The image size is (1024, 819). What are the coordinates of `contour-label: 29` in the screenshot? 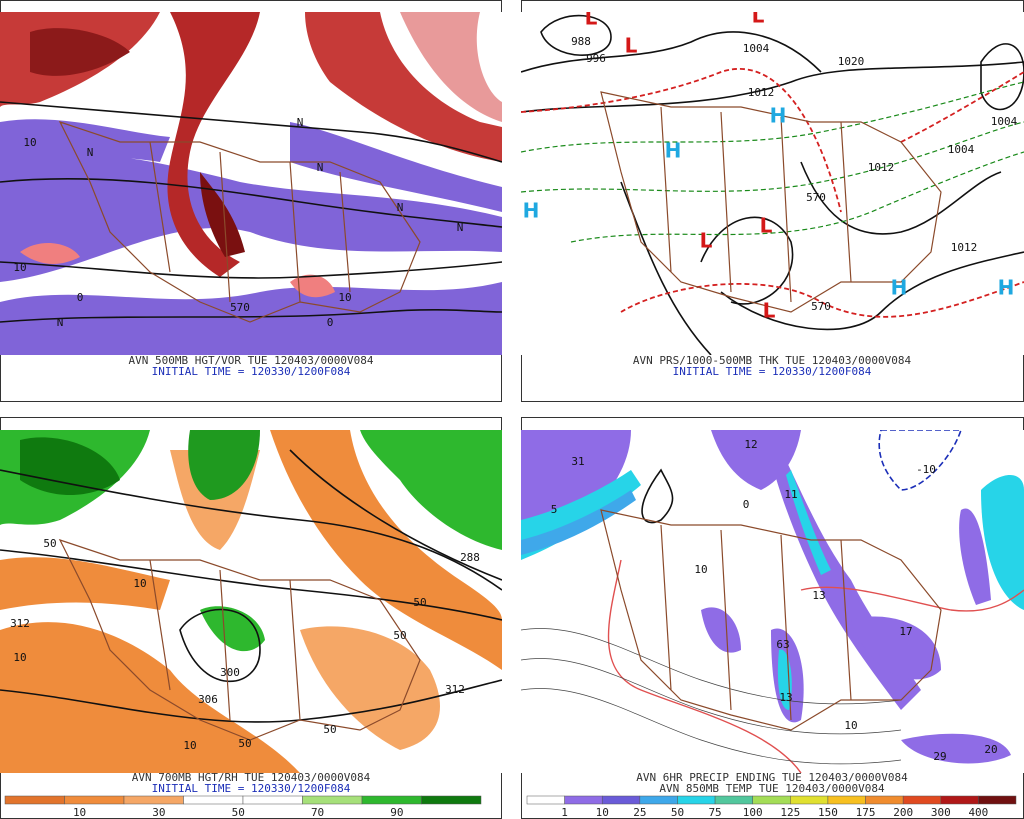 It's located at (939, 756).